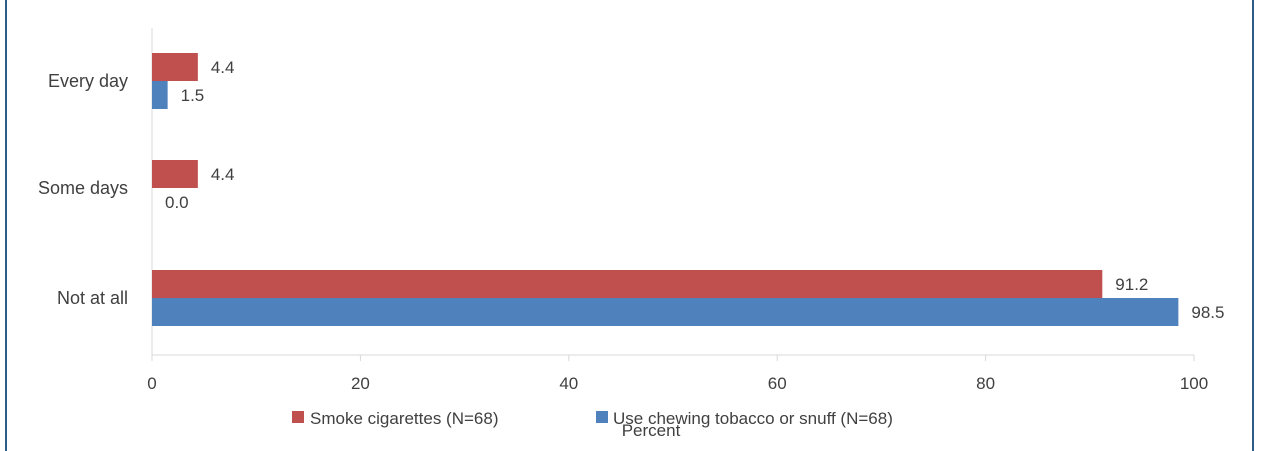  Describe the element at coordinates (1194, 383) in the screenshot. I see `x-tick-label: 100` at that location.